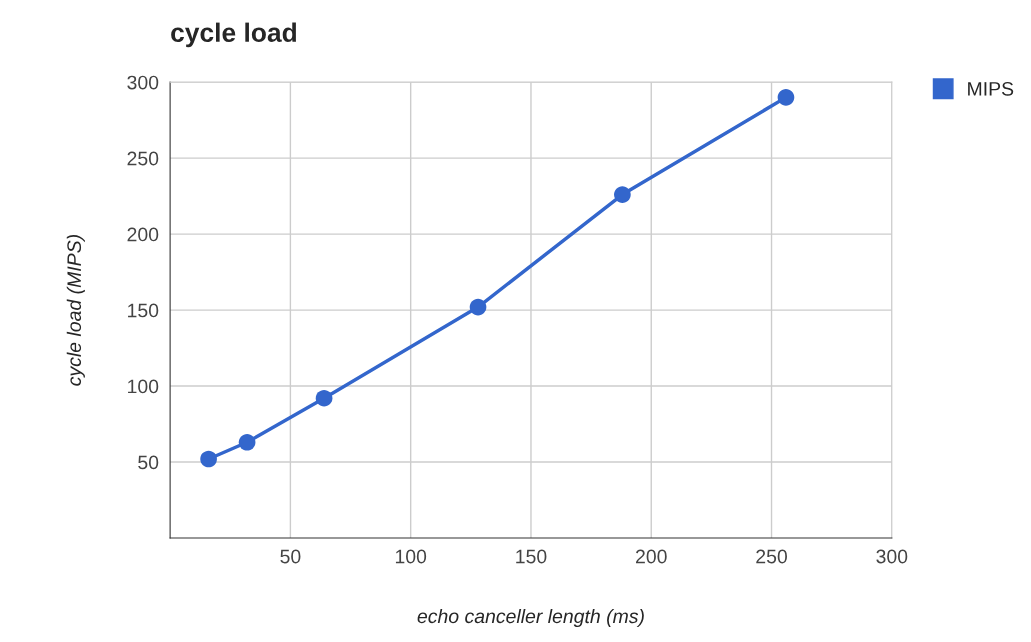 The height and width of the screenshot is (642, 1031). What do you see at coordinates (991, 88) in the screenshot?
I see `legend-label: MIPS` at bounding box center [991, 88].